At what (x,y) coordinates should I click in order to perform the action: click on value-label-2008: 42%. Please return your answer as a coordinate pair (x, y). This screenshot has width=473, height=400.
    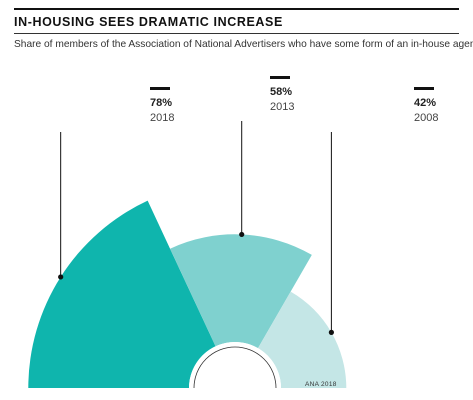
    Looking at the image, I should click on (425, 103).